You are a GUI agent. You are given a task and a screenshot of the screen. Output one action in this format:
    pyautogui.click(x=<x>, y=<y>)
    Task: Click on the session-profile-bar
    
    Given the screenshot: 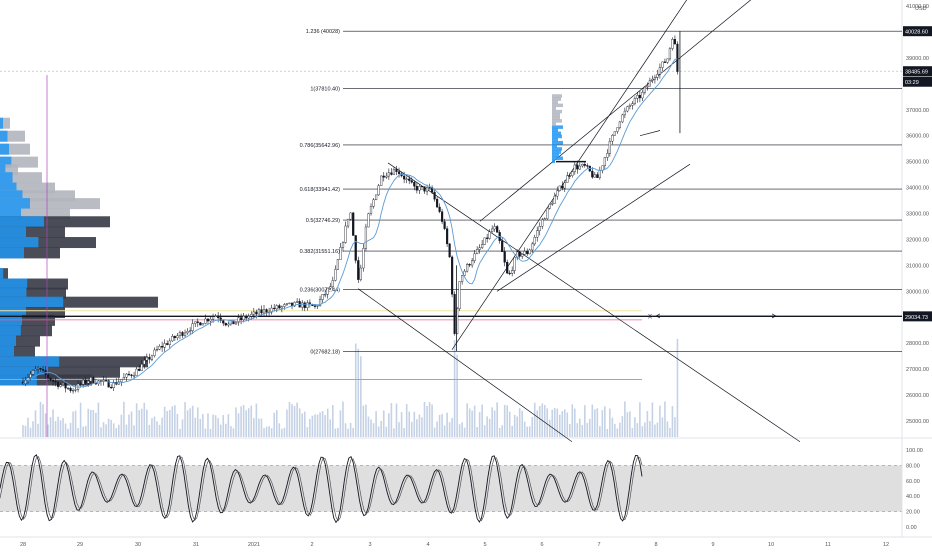 What is the action you would take?
    pyautogui.click(x=557, y=149)
    